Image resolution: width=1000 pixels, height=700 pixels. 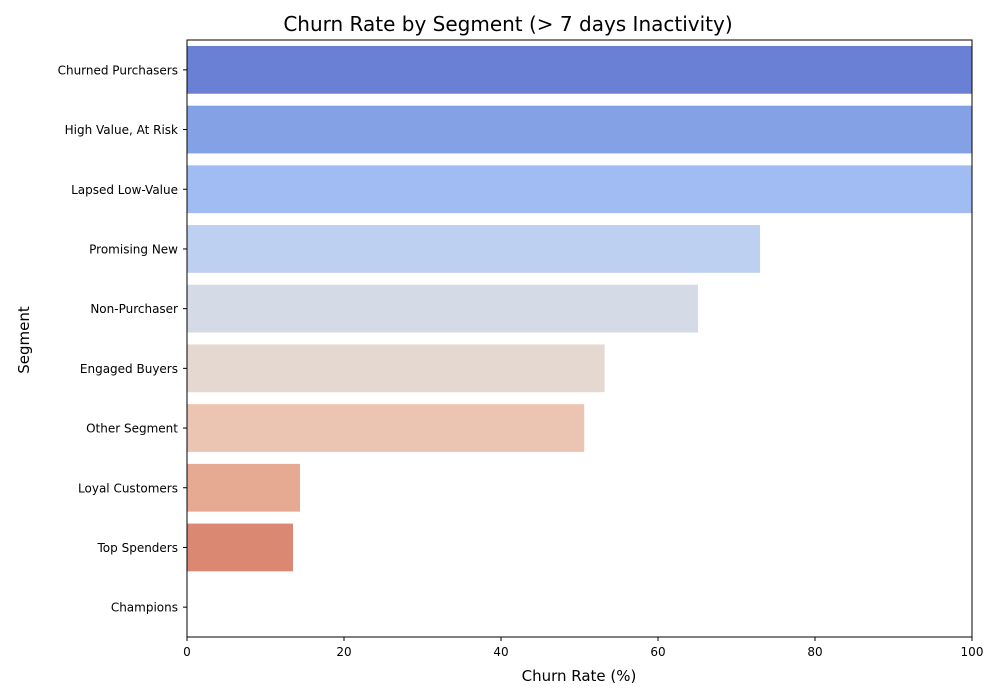 What do you see at coordinates (24, 340) in the screenshot?
I see `y-axis-title: Segment` at bounding box center [24, 340].